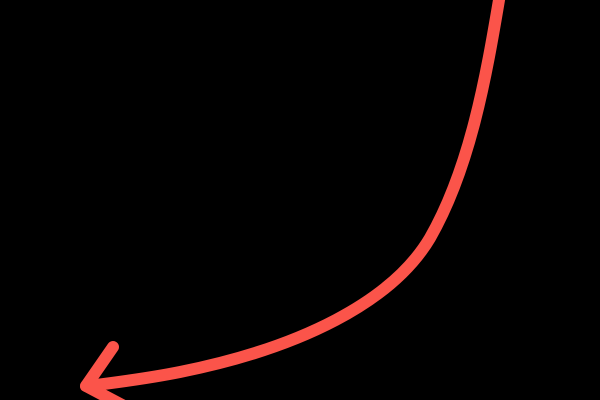  What do you see at coordinates (103, 390) in the screenshot?
I see `arrow-head-lower-barb` at bounding box center [103, 390].